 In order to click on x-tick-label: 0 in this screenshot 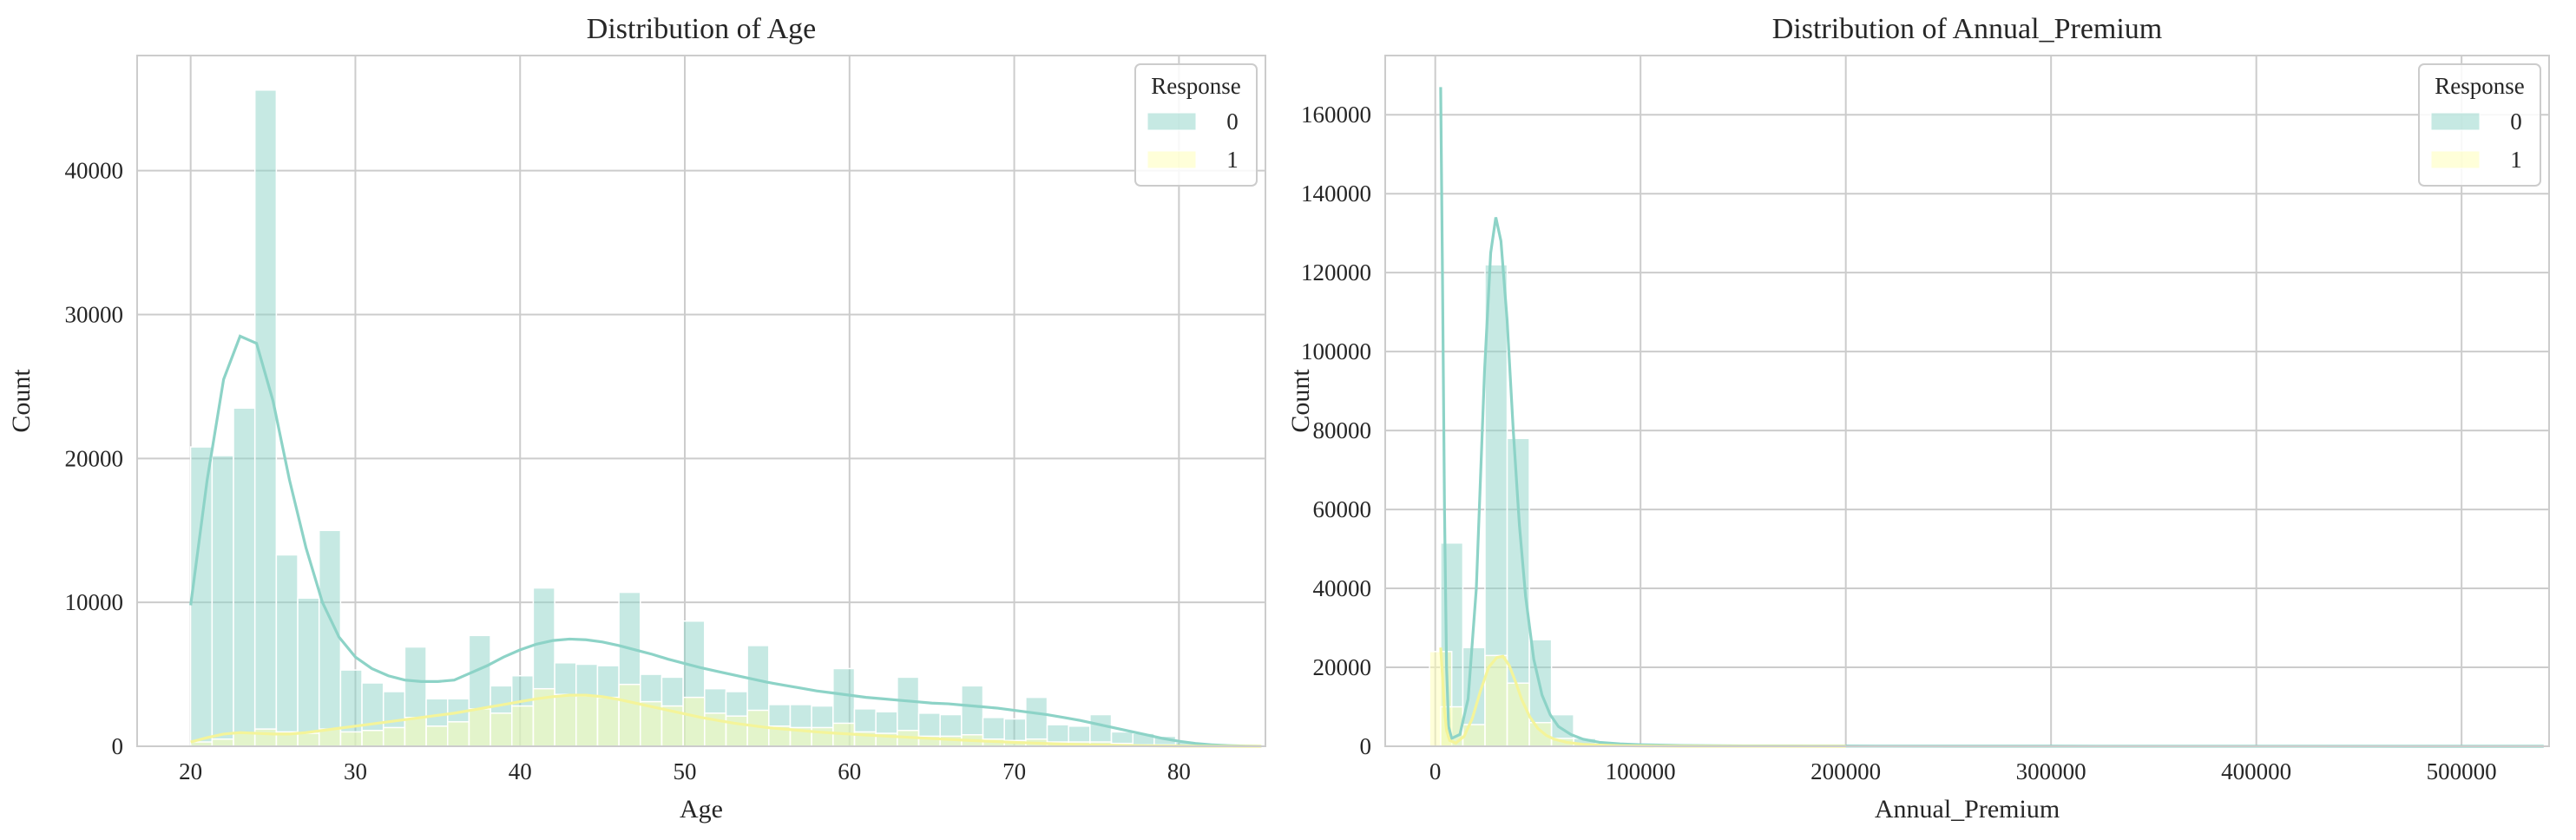, I will do `click(1435, 771)`.